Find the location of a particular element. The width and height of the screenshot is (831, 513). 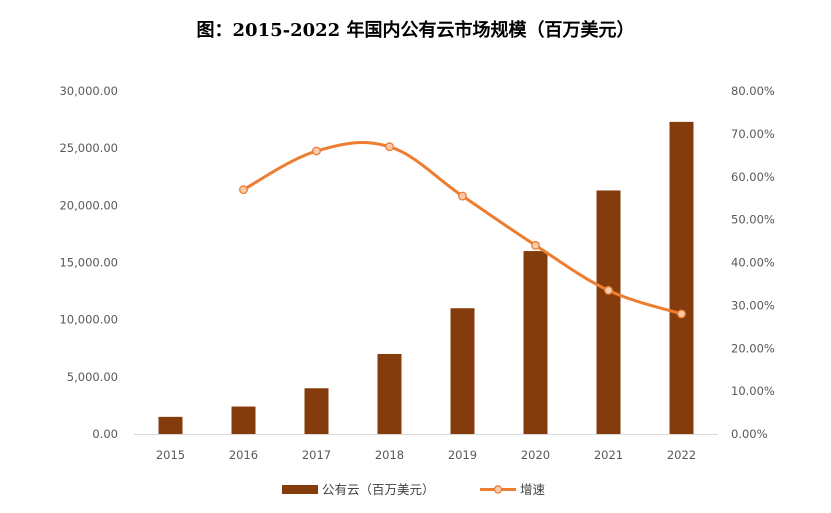

growth-point-2019 is located at coordinates (462, 196).